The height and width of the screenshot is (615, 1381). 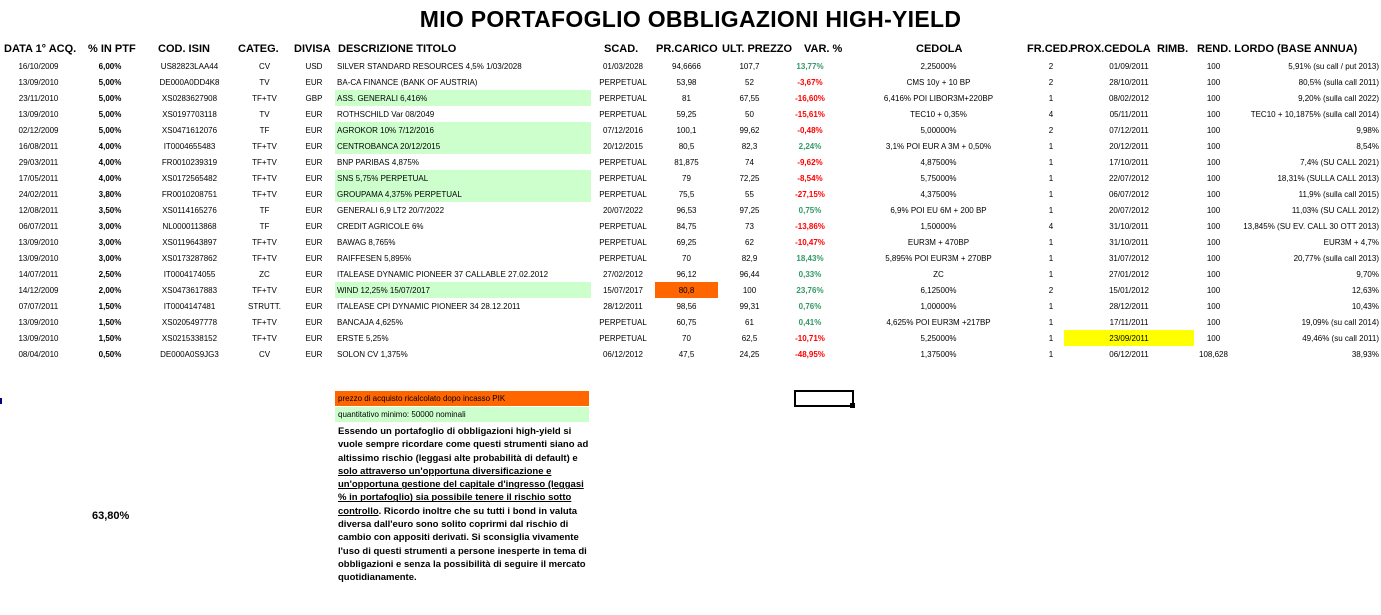 What do you see at coordinates (38, 210) in the screenshot?
I see `cell-data-acq: 12/08/2011` at bounding box center [38, 210].